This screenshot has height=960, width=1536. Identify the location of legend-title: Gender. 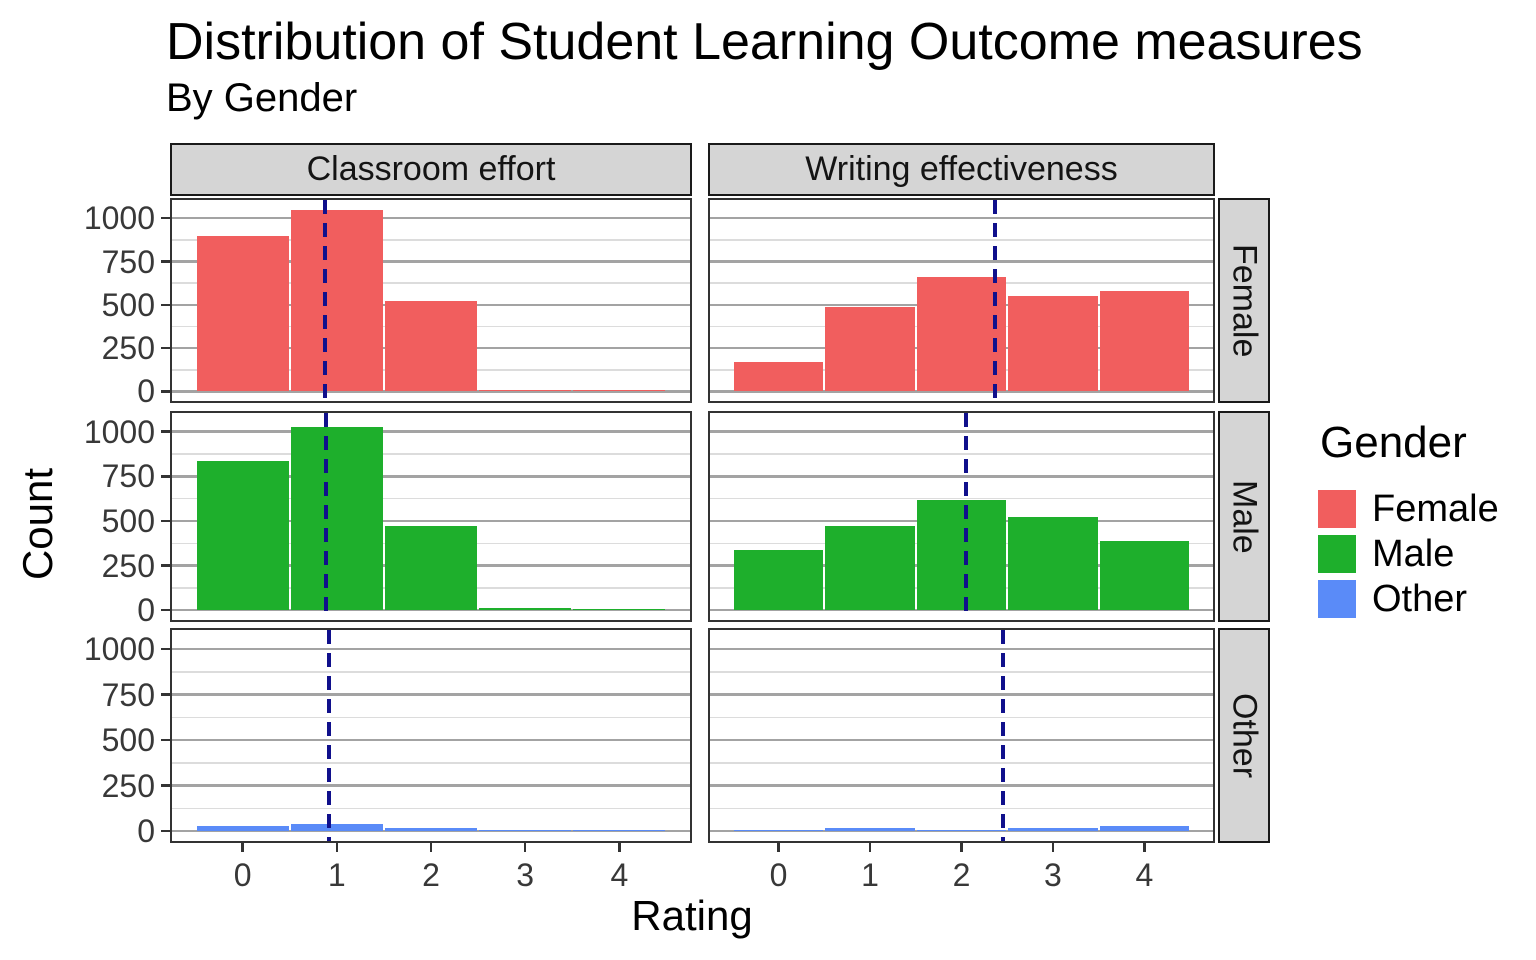
(1393, 442).